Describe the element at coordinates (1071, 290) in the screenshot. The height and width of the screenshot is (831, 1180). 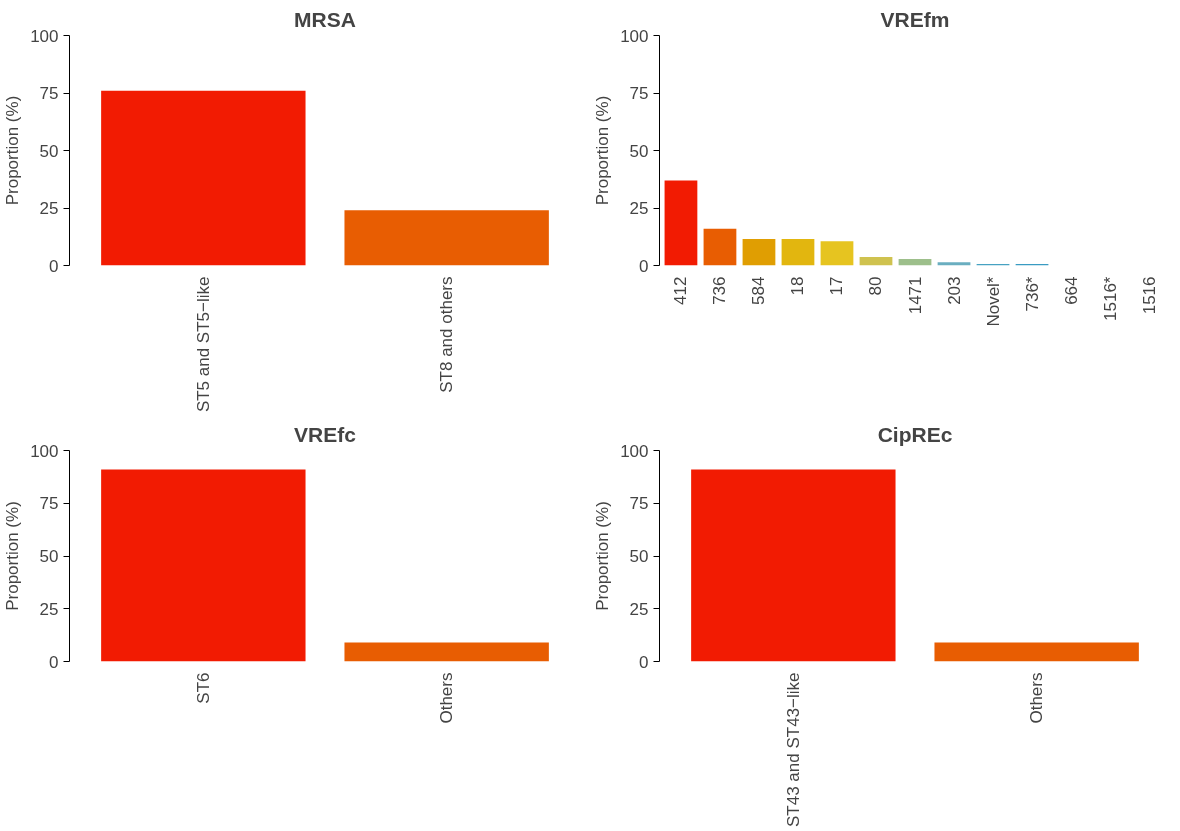
I see `x-tick-label: 664` at that location.